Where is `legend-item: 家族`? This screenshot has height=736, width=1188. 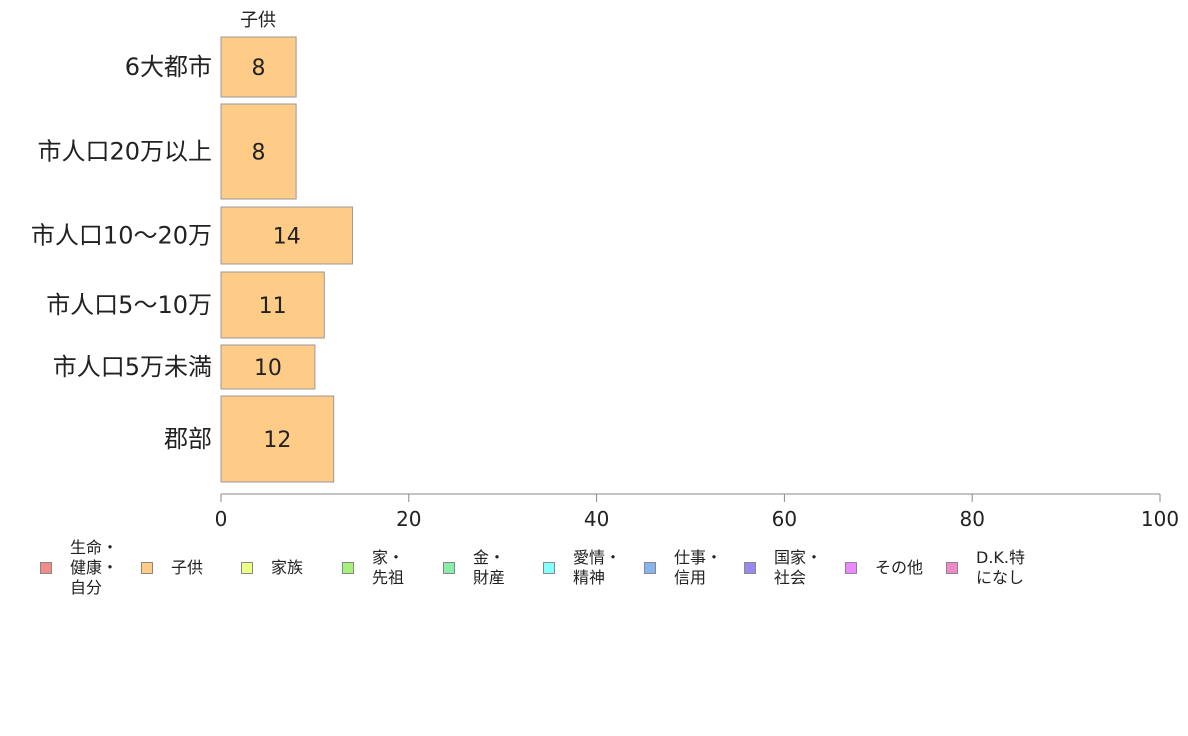 legend-item: 家族 is located at coordinates (272, 568).